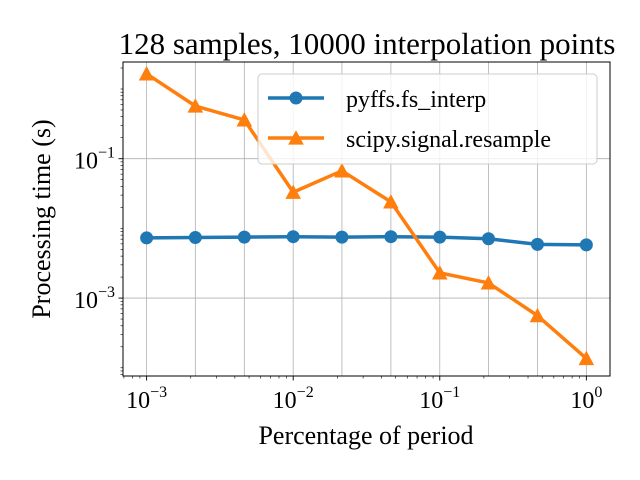  I want to click on x-tick-label: 10⁻³, so click(146, 399).